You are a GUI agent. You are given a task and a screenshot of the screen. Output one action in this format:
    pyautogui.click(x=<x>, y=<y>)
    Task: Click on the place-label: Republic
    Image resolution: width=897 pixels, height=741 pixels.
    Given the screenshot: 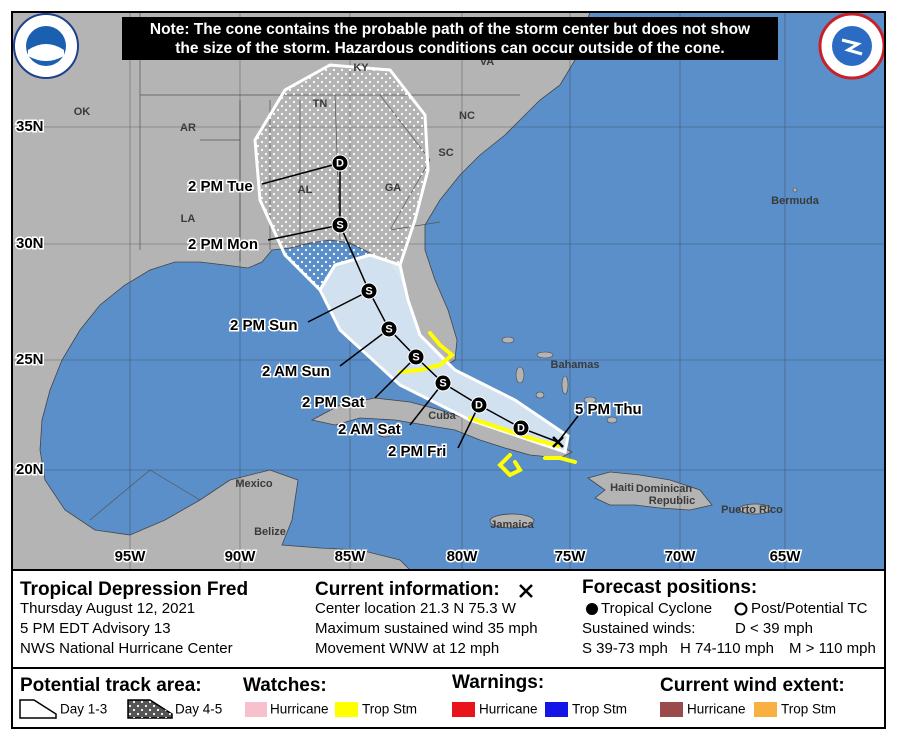 What is the action you would take?
    pyautogui.click(x=672, y=501)
    